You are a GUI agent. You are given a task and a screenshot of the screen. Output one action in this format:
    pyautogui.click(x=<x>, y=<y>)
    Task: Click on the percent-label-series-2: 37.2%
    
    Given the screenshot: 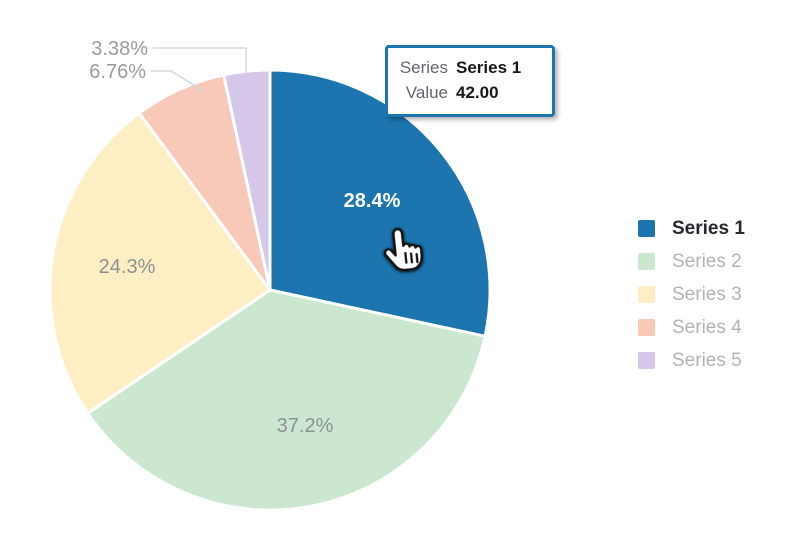 What is the action you would take?
    pyautogui.click(x=305, y=426)
    